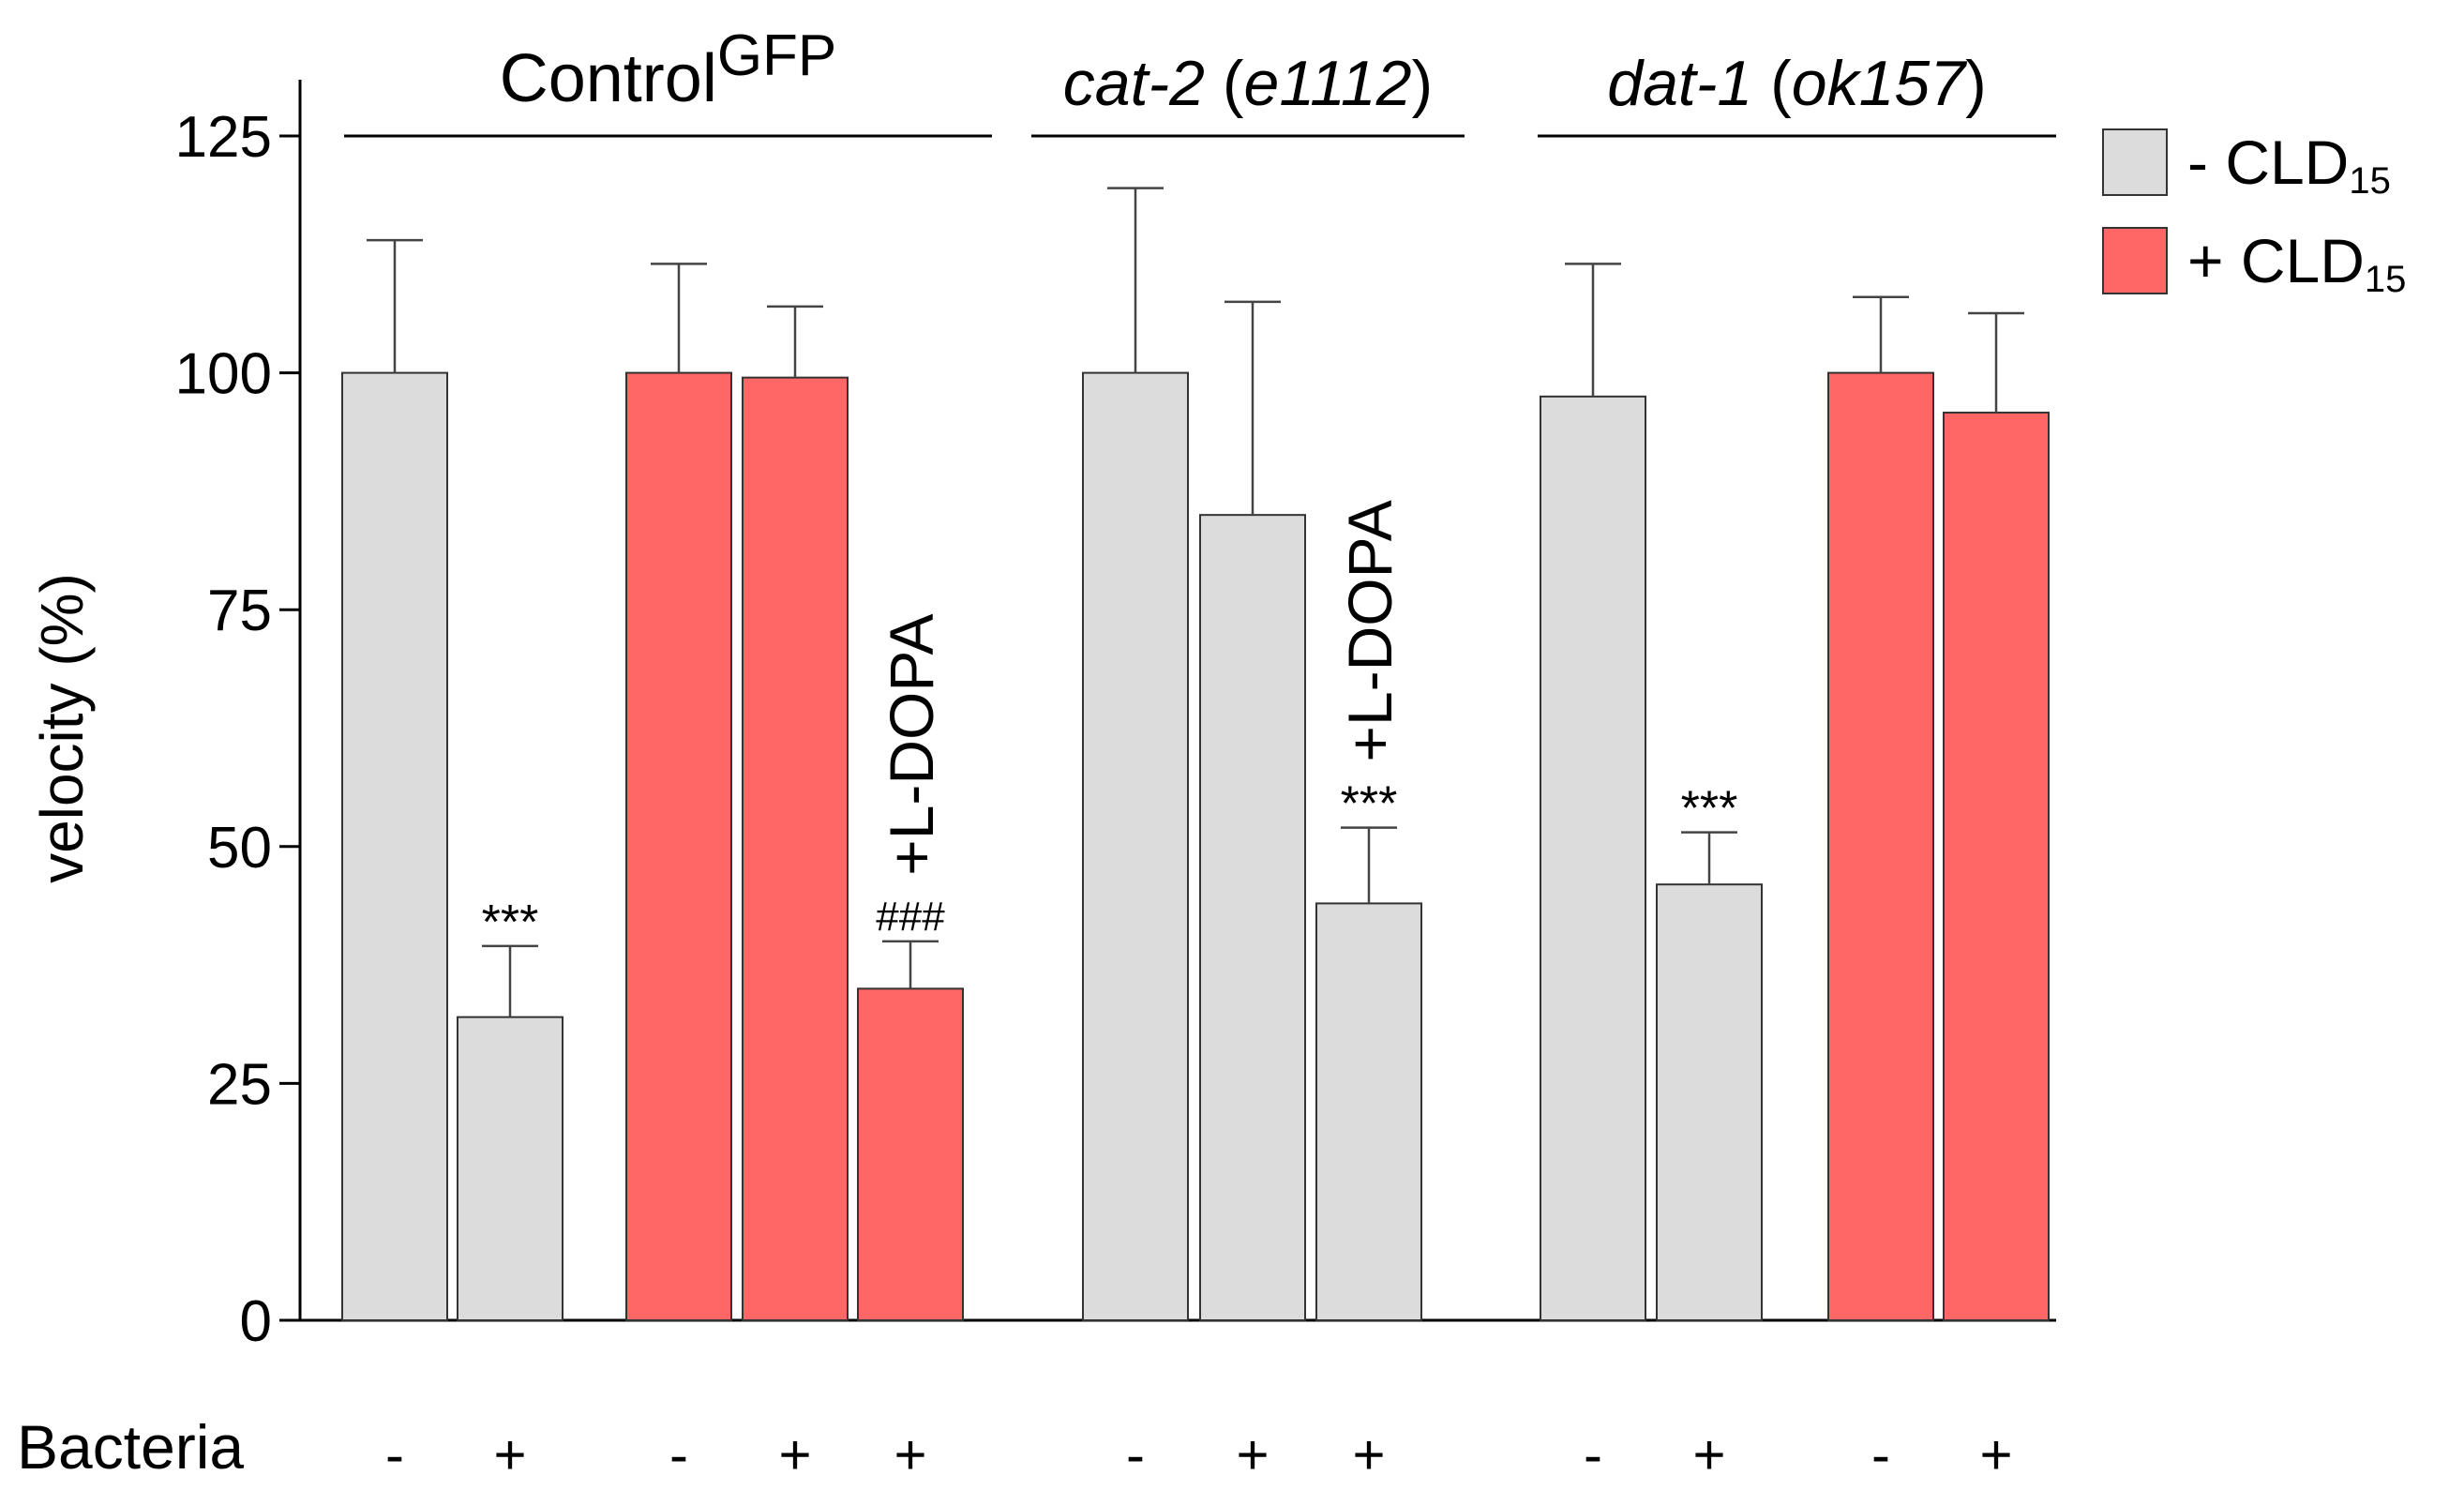 The image size is (2464, 1505). What do you see at coordinates (239, 611) in the screenshot?
I see `y-tick-label: 75` at bounding box center [239, 611].